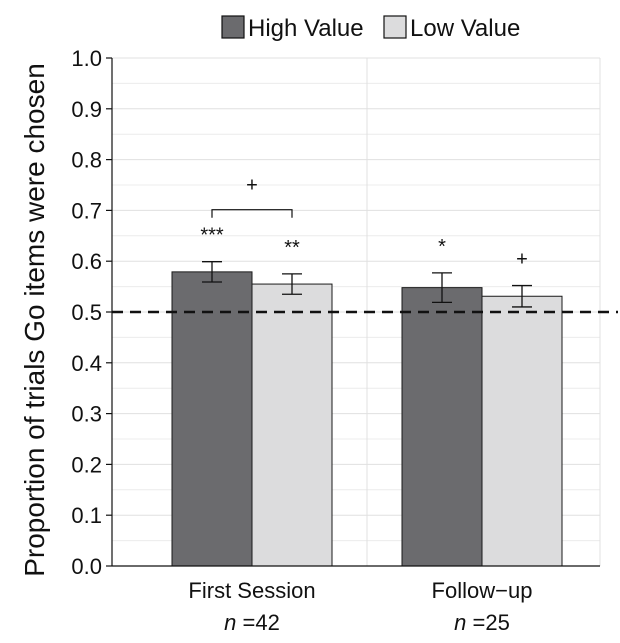 This screenshot has width=620, height=643. I want to click on comparison-marker: +, so click(252, 186).